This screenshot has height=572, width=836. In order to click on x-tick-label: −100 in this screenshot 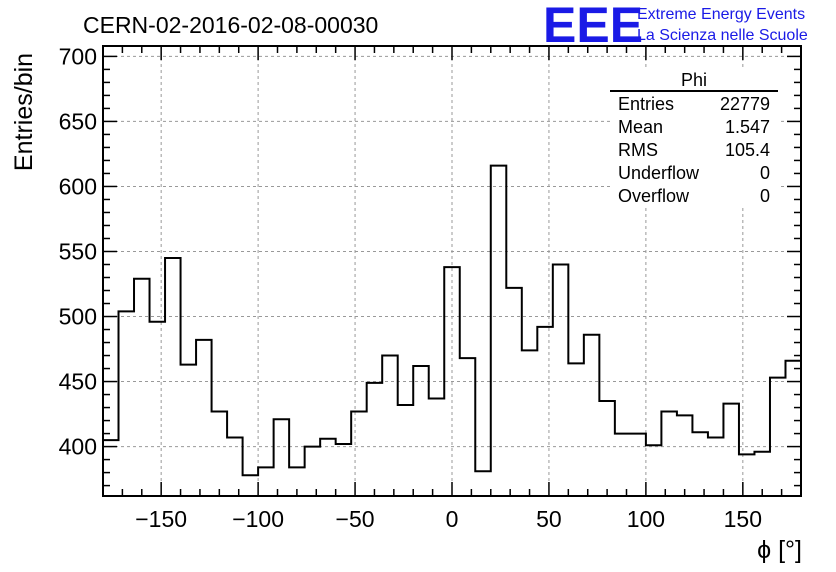, I will do `click(258, 519)`.